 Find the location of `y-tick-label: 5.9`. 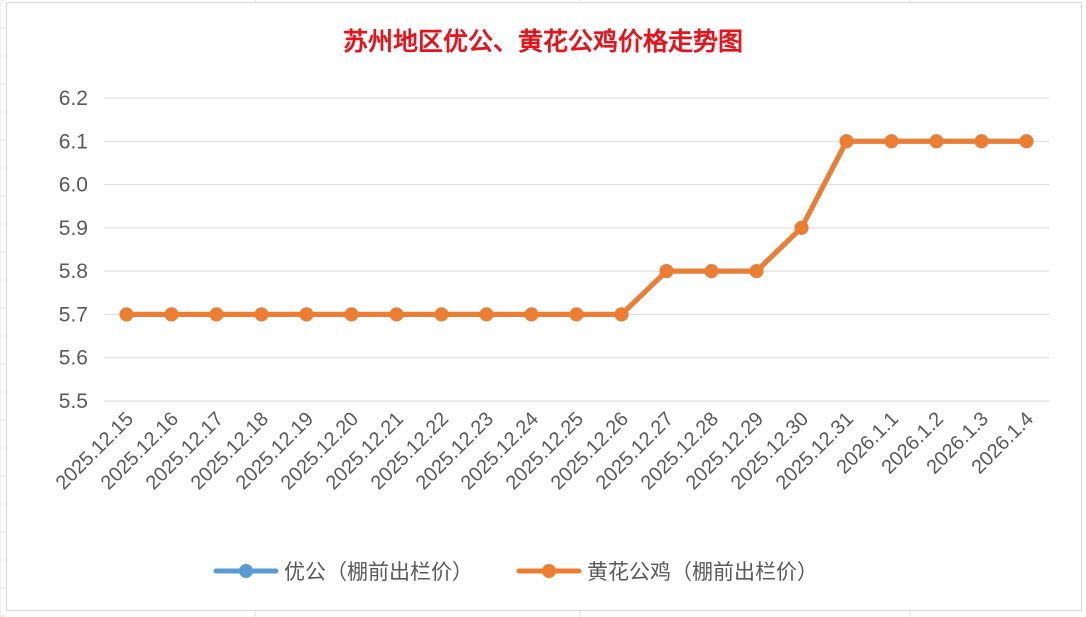

y-tick-label: 5.9 is located at coordinates (73, 228).